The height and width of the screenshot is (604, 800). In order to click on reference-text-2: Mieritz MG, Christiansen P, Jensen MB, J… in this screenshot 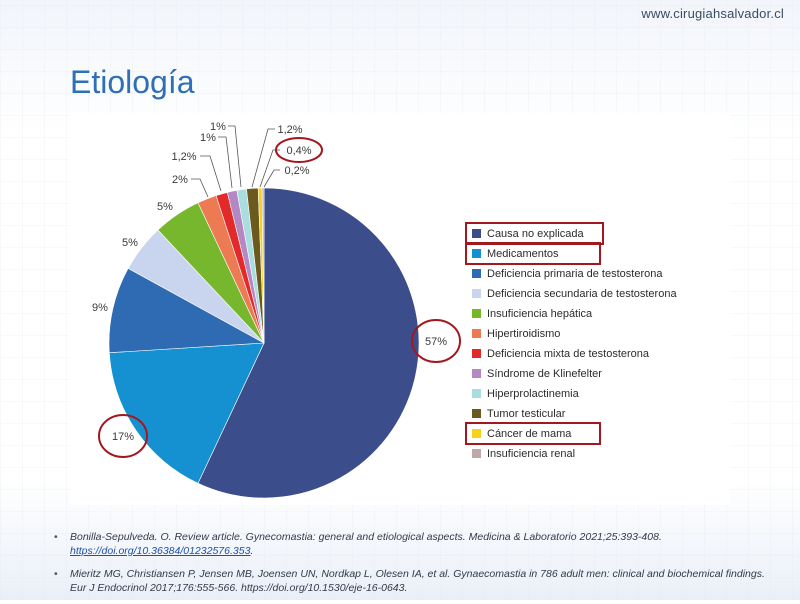, I will do `click(417, 581)`.